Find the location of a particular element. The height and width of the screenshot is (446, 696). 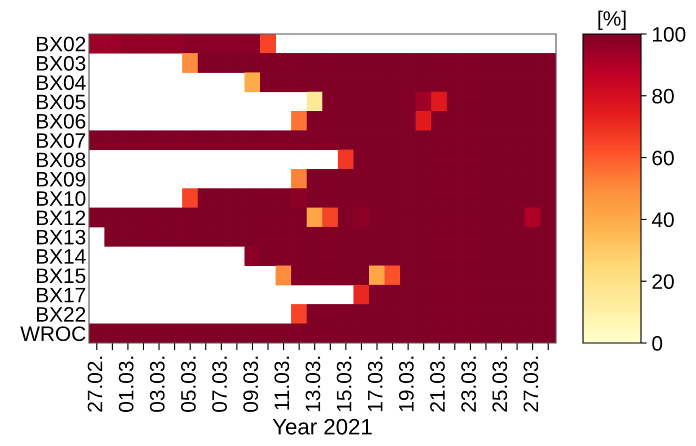

y-tick-label: BX05 is located at coordinates (61, 102).